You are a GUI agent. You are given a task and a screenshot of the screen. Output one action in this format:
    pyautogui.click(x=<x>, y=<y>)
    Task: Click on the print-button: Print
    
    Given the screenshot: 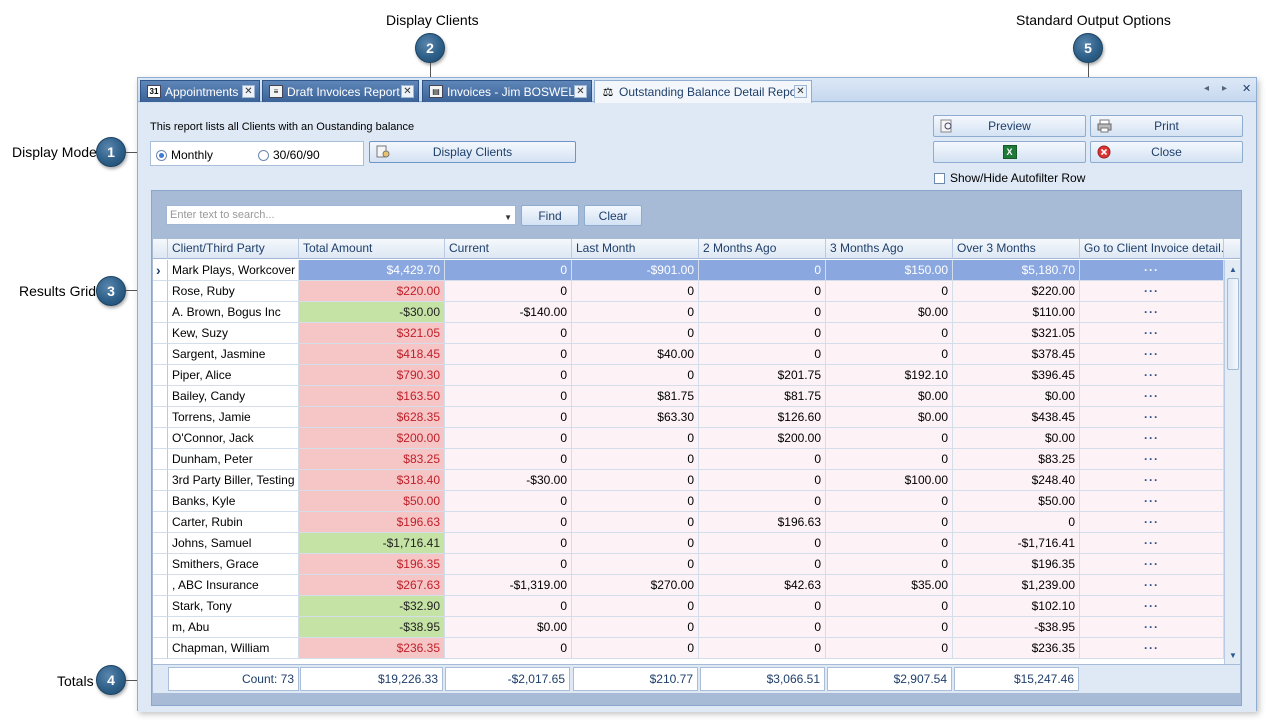 What is the action you would take?
    pyautogui.click(x=1166, y=126)
    